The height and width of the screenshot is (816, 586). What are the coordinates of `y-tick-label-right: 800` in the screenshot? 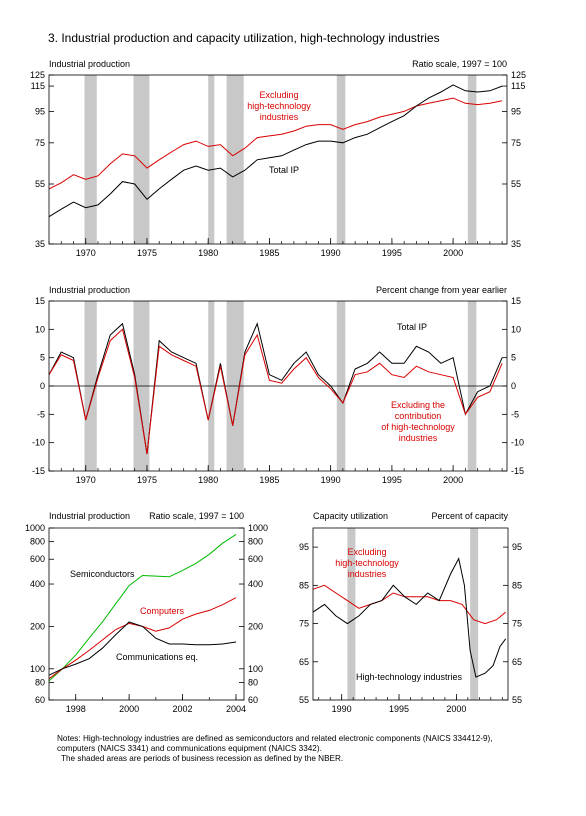 It's located at (255, 542).